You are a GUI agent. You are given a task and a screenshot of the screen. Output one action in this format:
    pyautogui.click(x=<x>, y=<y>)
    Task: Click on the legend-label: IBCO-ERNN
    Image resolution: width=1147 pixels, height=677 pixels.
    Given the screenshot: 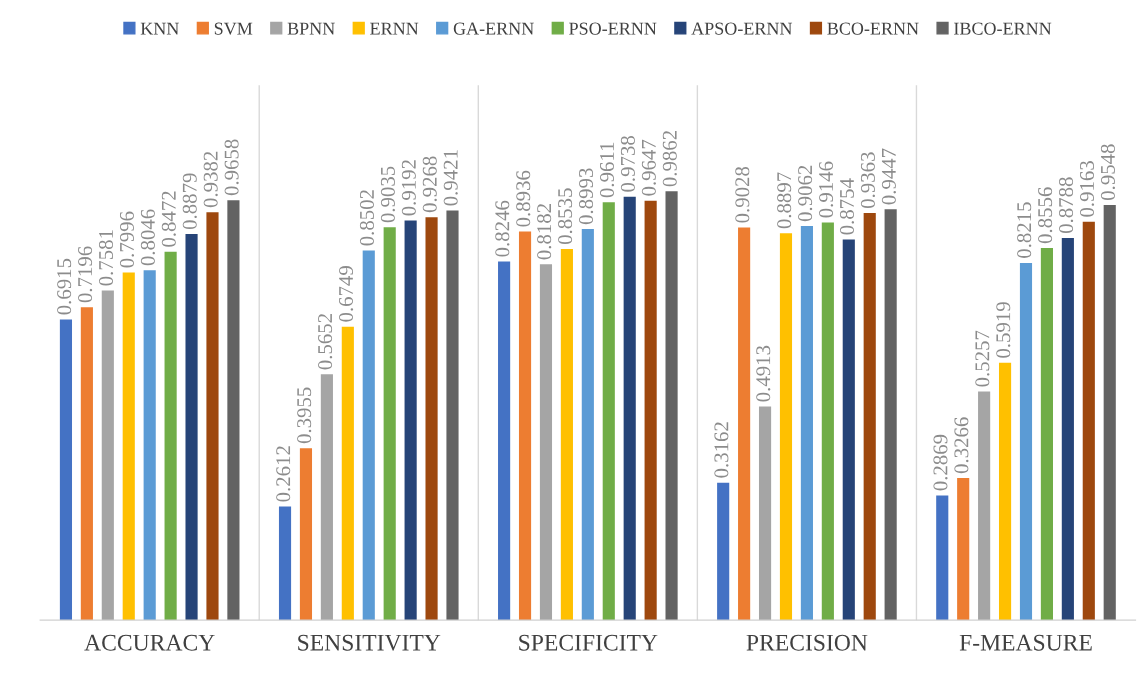 What is the action you would take?
    pyautogui.click(x=1003, y=28)
    